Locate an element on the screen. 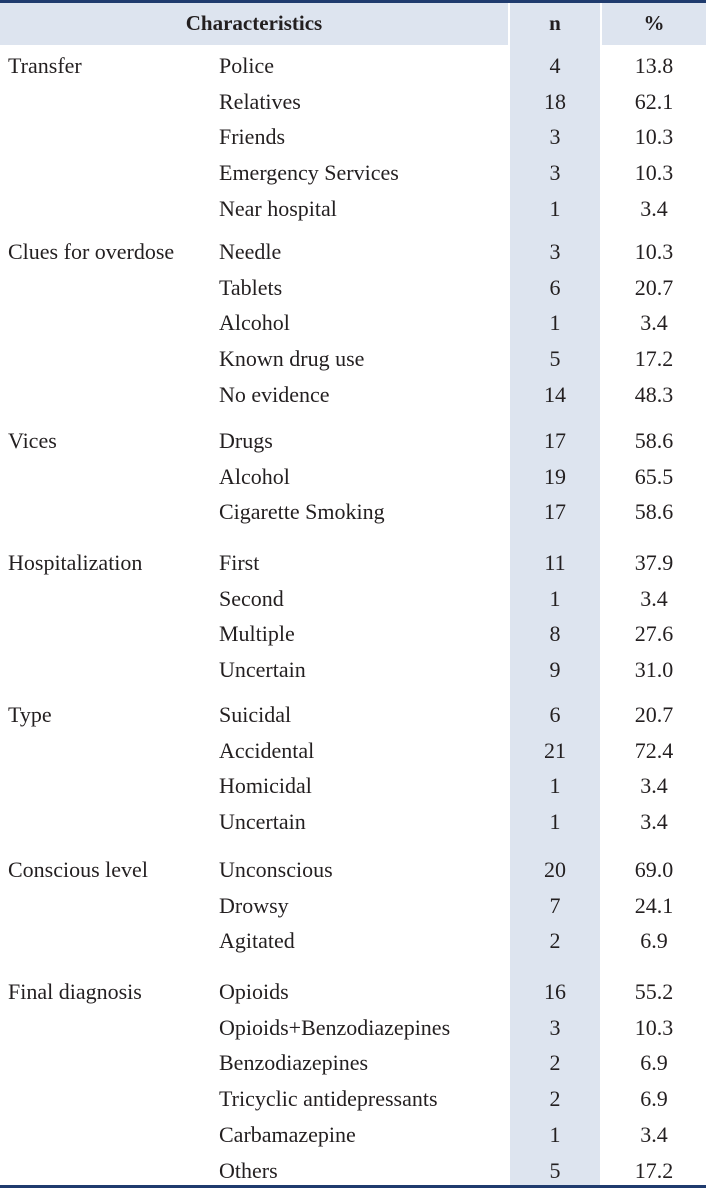 Image resolution: width=706 pixels, height=1189 pixels. table-row: Homicidal 1 3.4 is located at coordinates (353, 786).